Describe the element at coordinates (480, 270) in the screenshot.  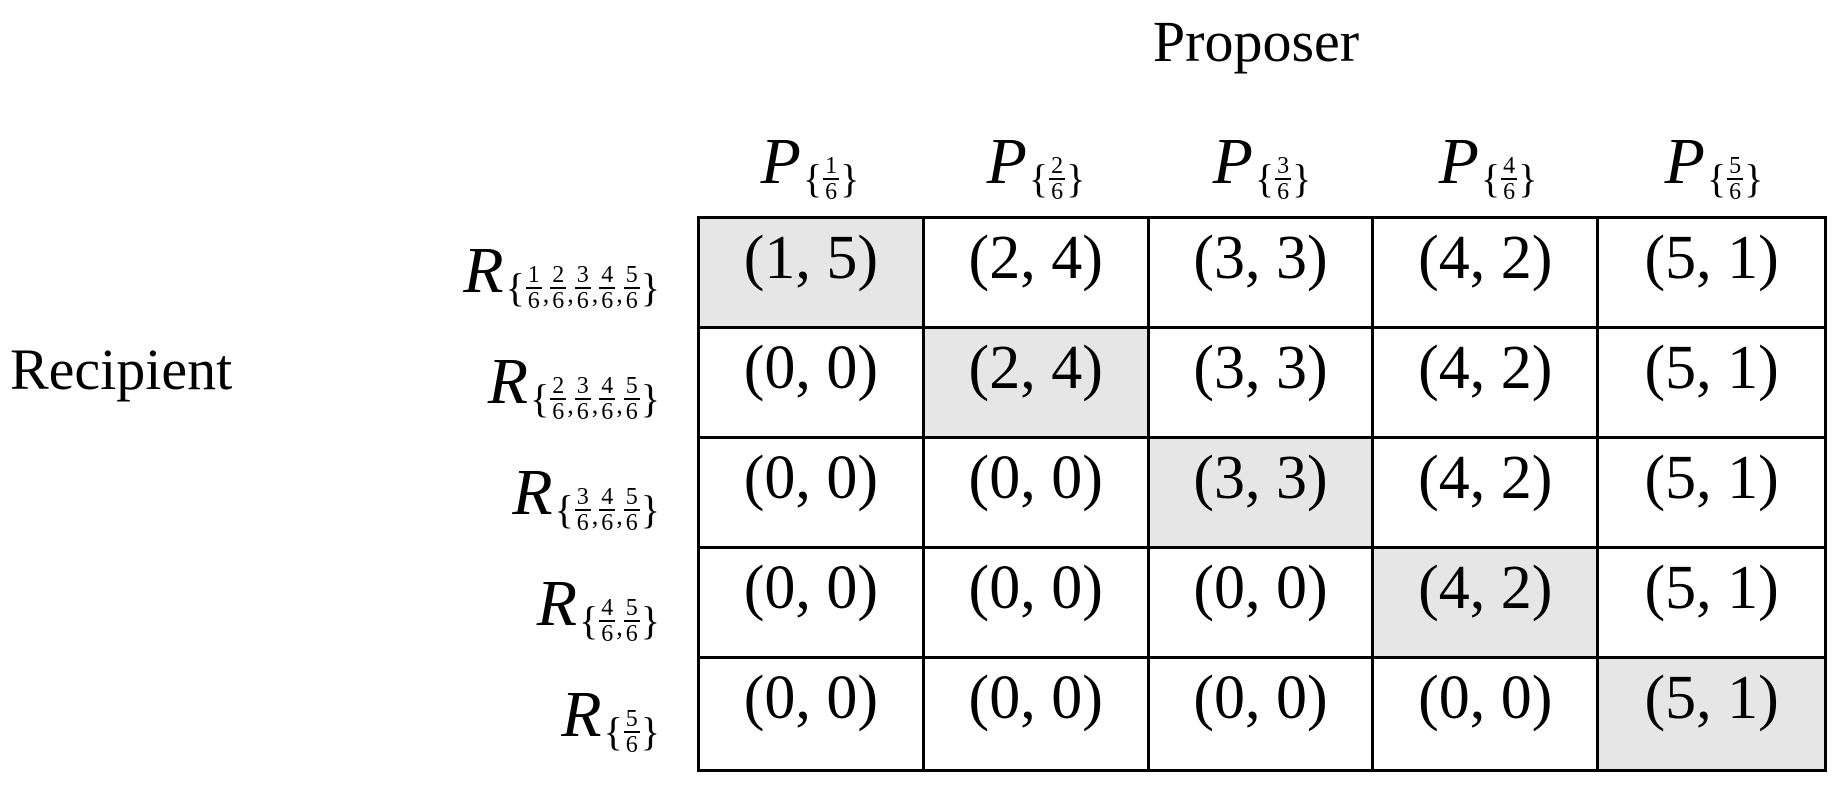
I see `row-header: R{1 6, 2 6, 3 6, 4 6, 5 6}` at that location.